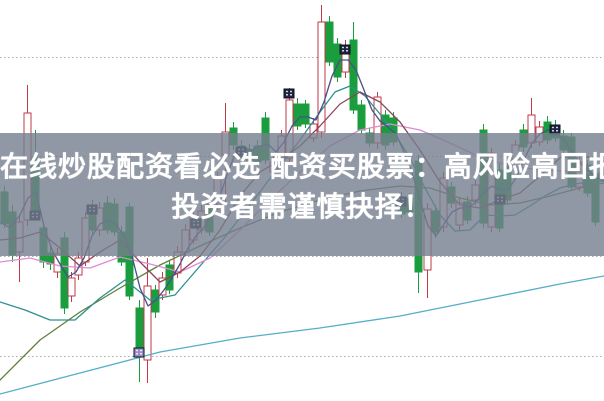 This screenshot has width=604, height=401. What do you see at coordinates (302, 166) in the screenshot?
I see `ad-text-line-1: 在线炒股配资看必选 配资买股票：高风险高回报，` at bounding box center [302, 166].